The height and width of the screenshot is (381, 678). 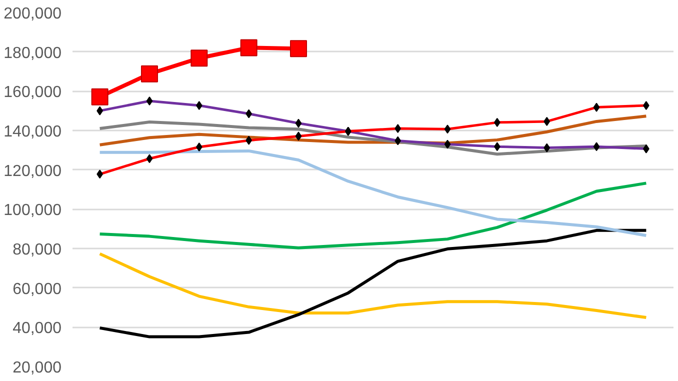 I want to click on y-tick-label: 60,000, so click(x=37, y=289).